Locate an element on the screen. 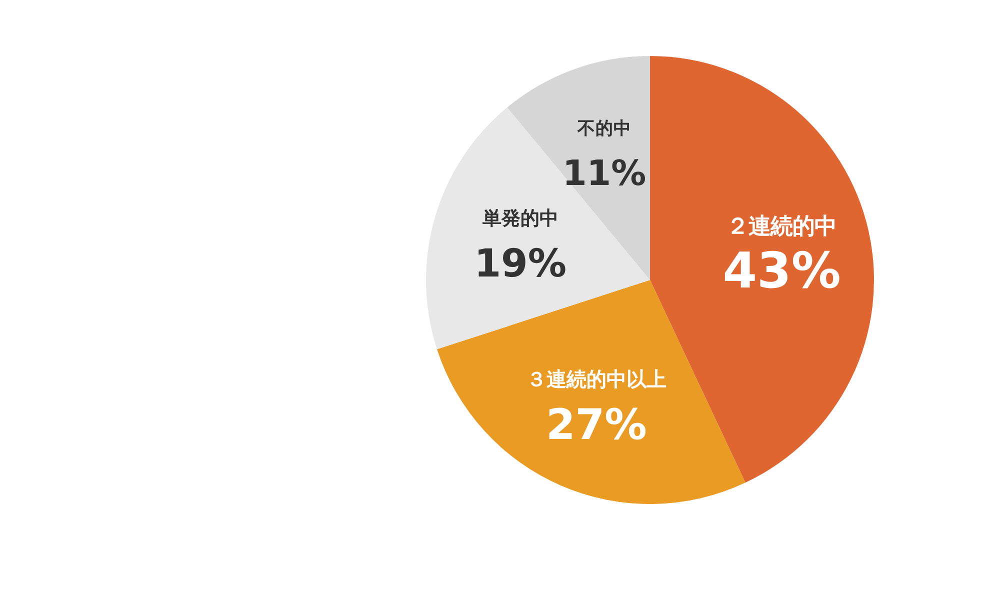 This screenshot has width=1000, height=594. data-label: 43% is located at coordinates (781, 271).